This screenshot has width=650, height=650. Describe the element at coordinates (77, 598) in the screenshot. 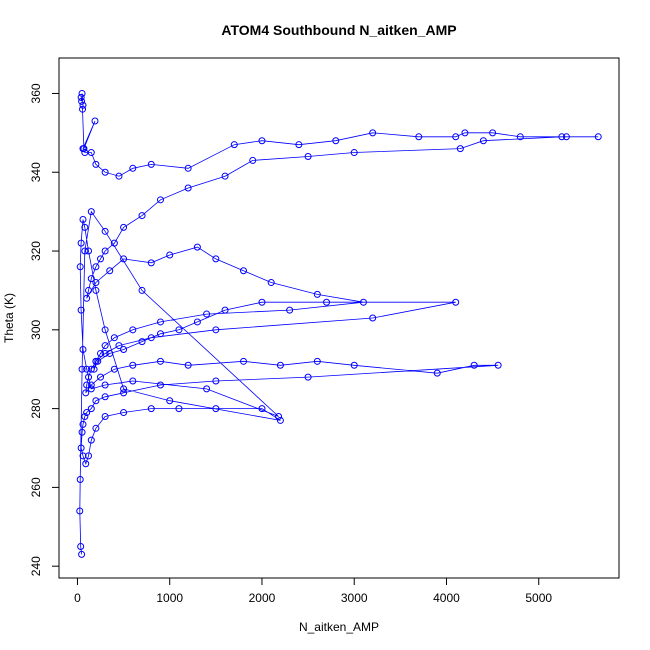

I see `x-tick-label: 0` at that location.